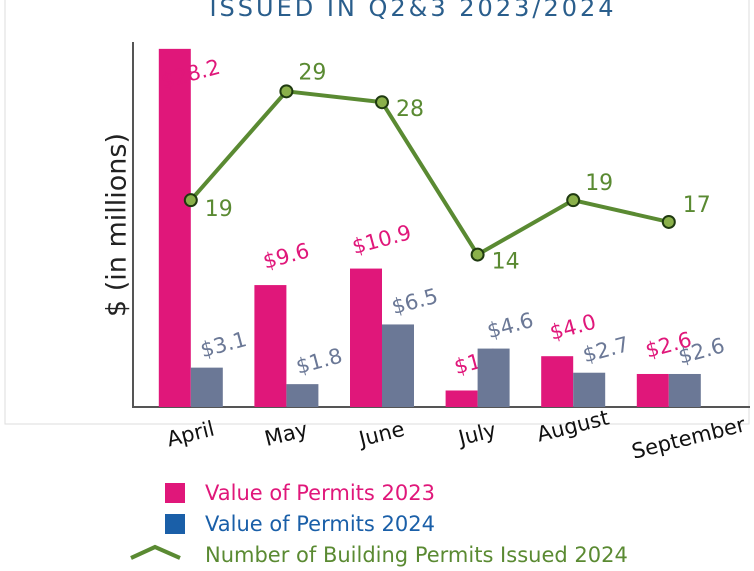  I want to click on bar-value-label: $1.8, so click(318, 361).